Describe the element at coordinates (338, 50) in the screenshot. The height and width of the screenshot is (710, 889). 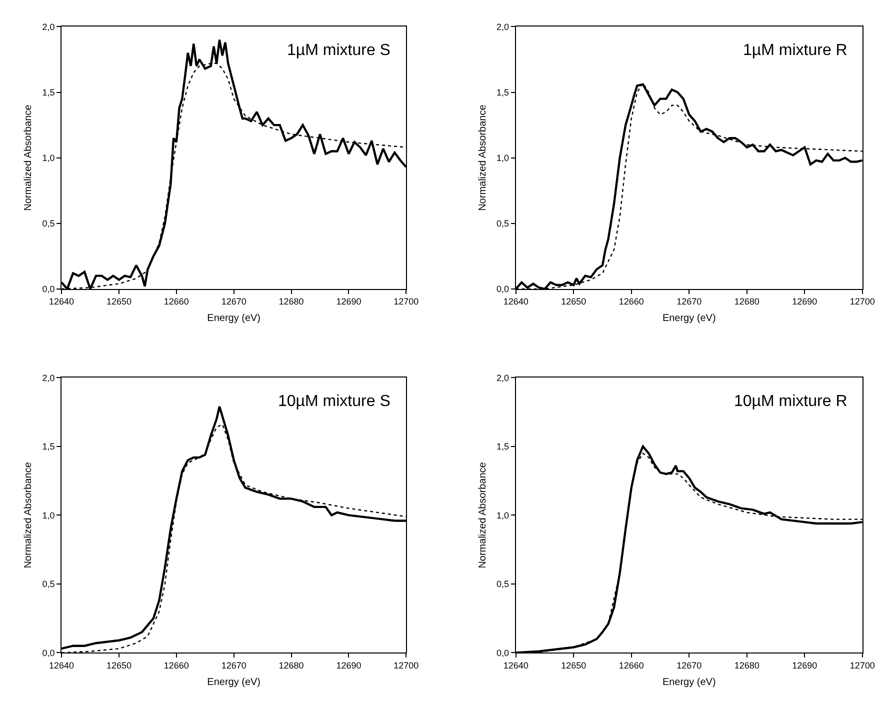
I see `text: 1µM mixture S` at that location.